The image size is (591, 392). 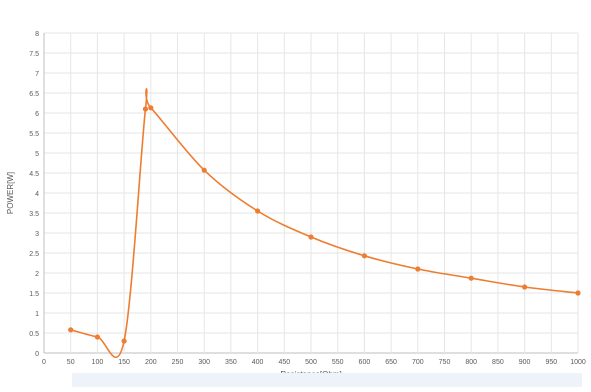 What do you see at coordinates (10, 193) in the screenshot?
I see `y-axis-label: POWER[W]` at bounding box center [10, 193].